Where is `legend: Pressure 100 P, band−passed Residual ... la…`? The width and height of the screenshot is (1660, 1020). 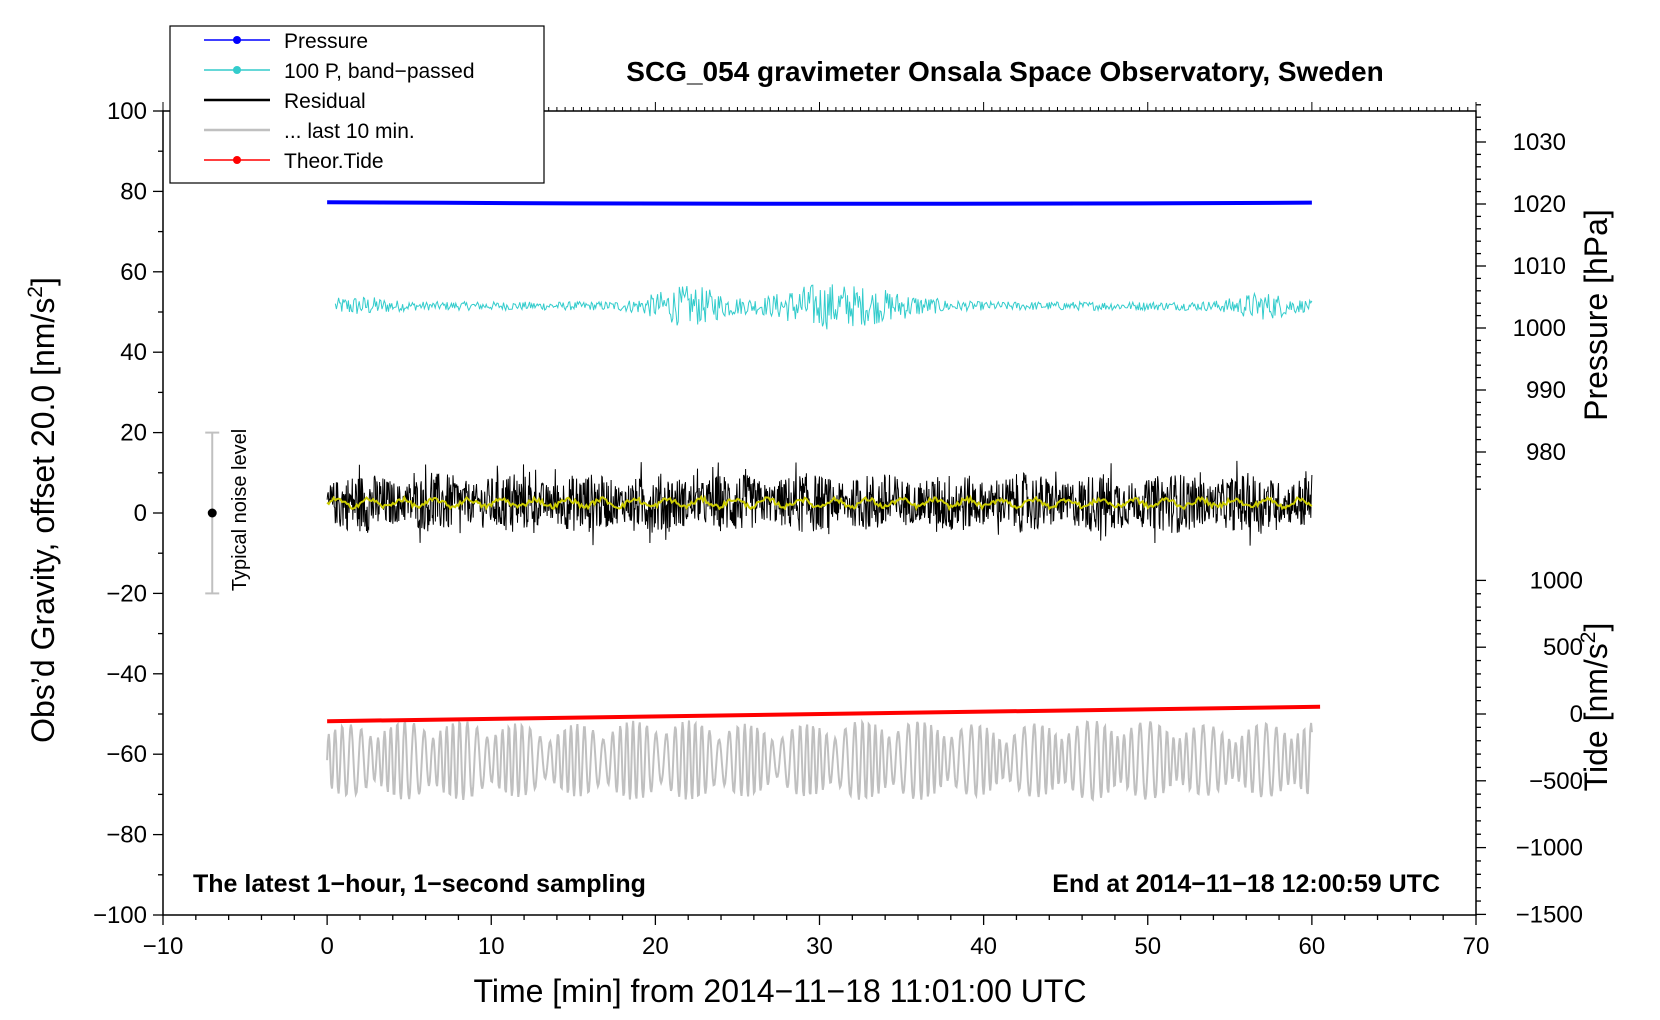 legend: Pressure 100 P, band−passed Residual ... la… is located at coordinates (357, 104).